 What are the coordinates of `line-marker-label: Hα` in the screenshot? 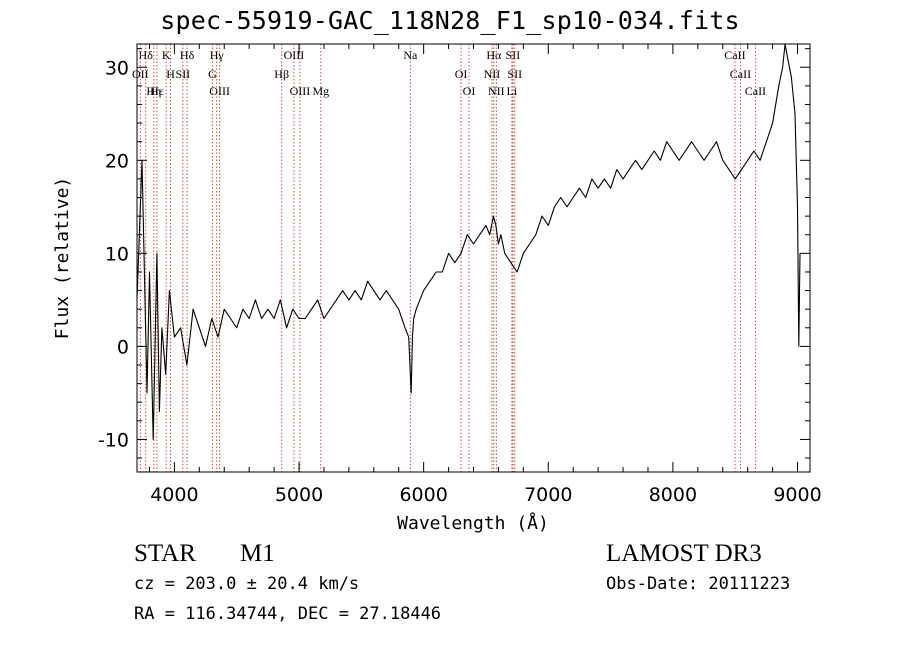 It's located at (494, 55).